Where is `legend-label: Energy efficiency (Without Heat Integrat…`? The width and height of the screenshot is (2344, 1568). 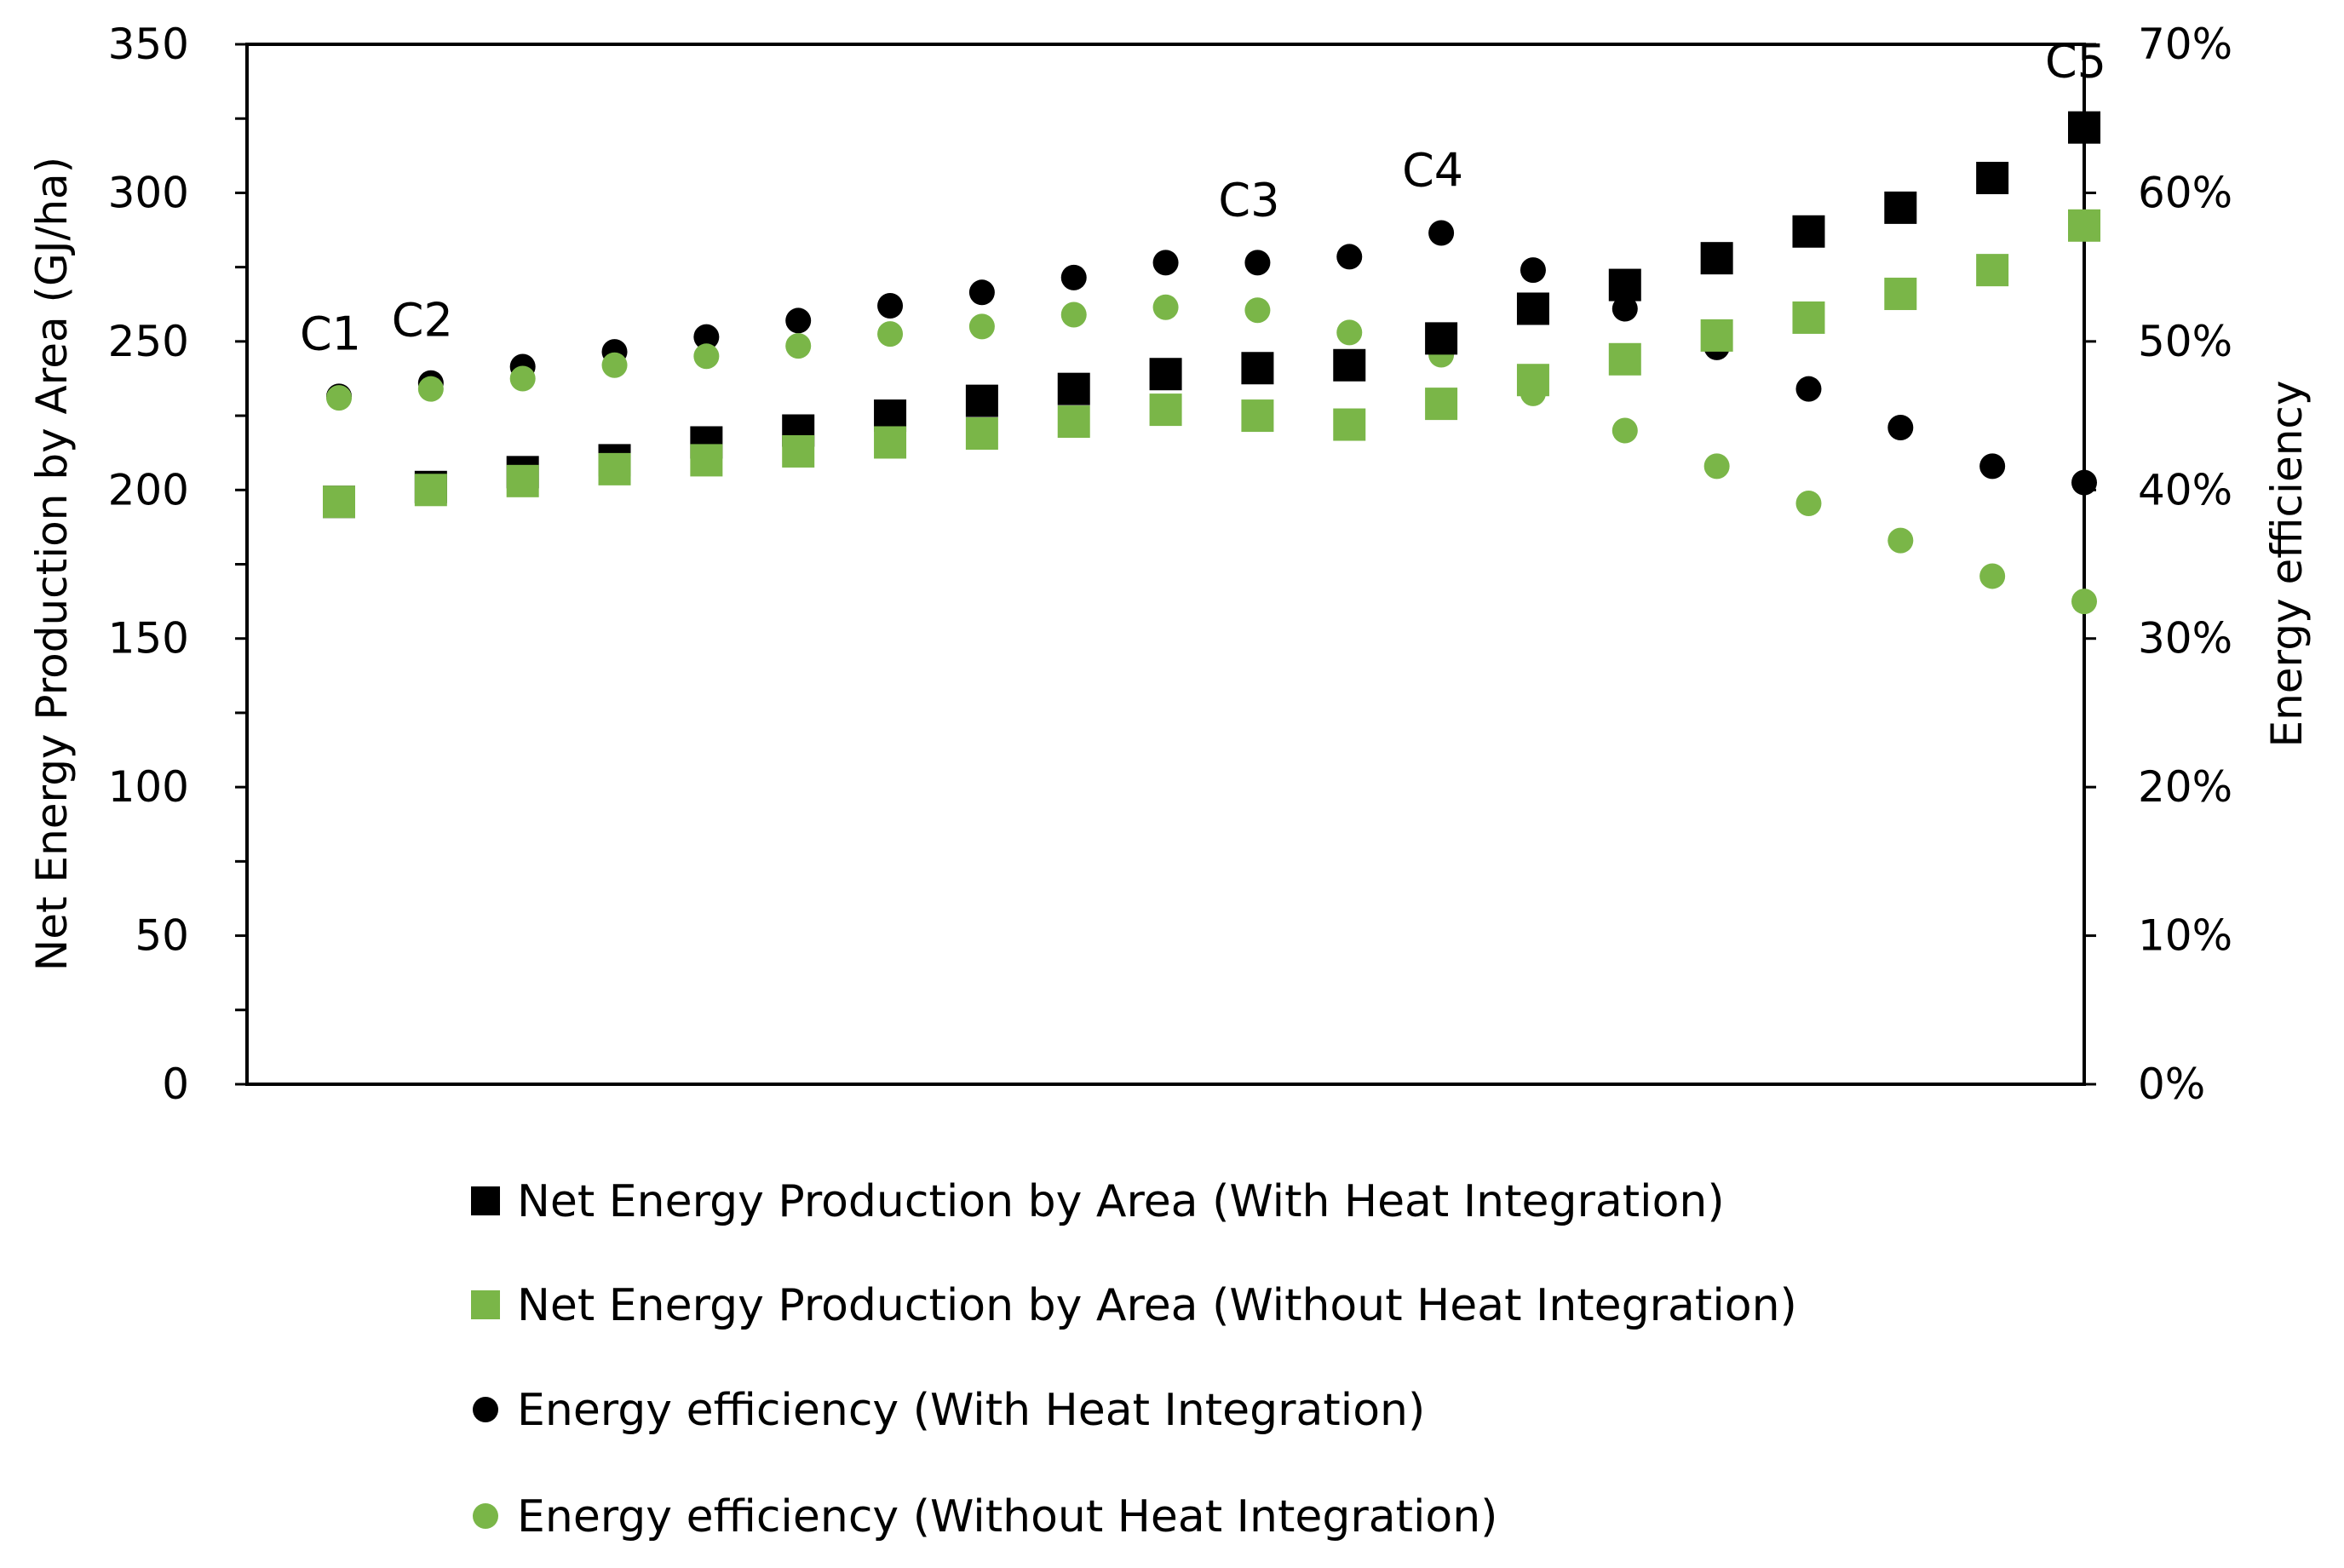
legend-label: Energy efficiency (Without Heat Integrat… is located at coordinates (1007, 1516).